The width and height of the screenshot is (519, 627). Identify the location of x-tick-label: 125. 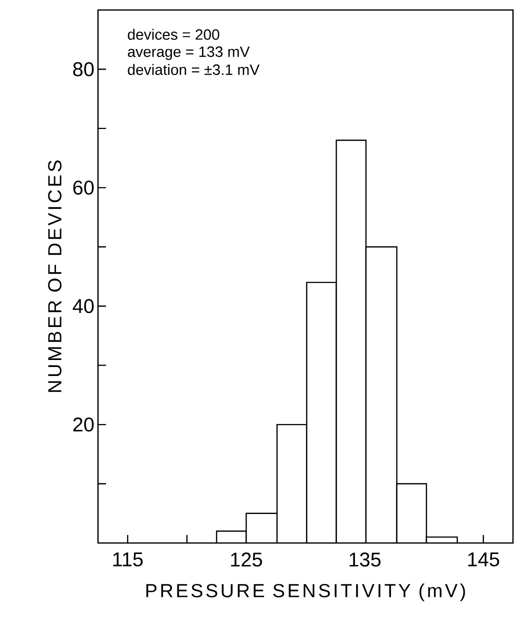
(246, 559).